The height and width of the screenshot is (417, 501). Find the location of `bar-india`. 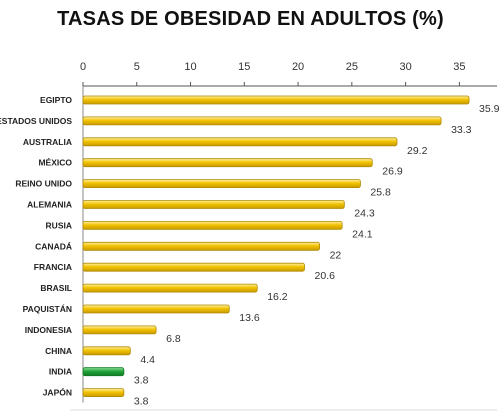

bar-india is located at coordinates (103, 372).